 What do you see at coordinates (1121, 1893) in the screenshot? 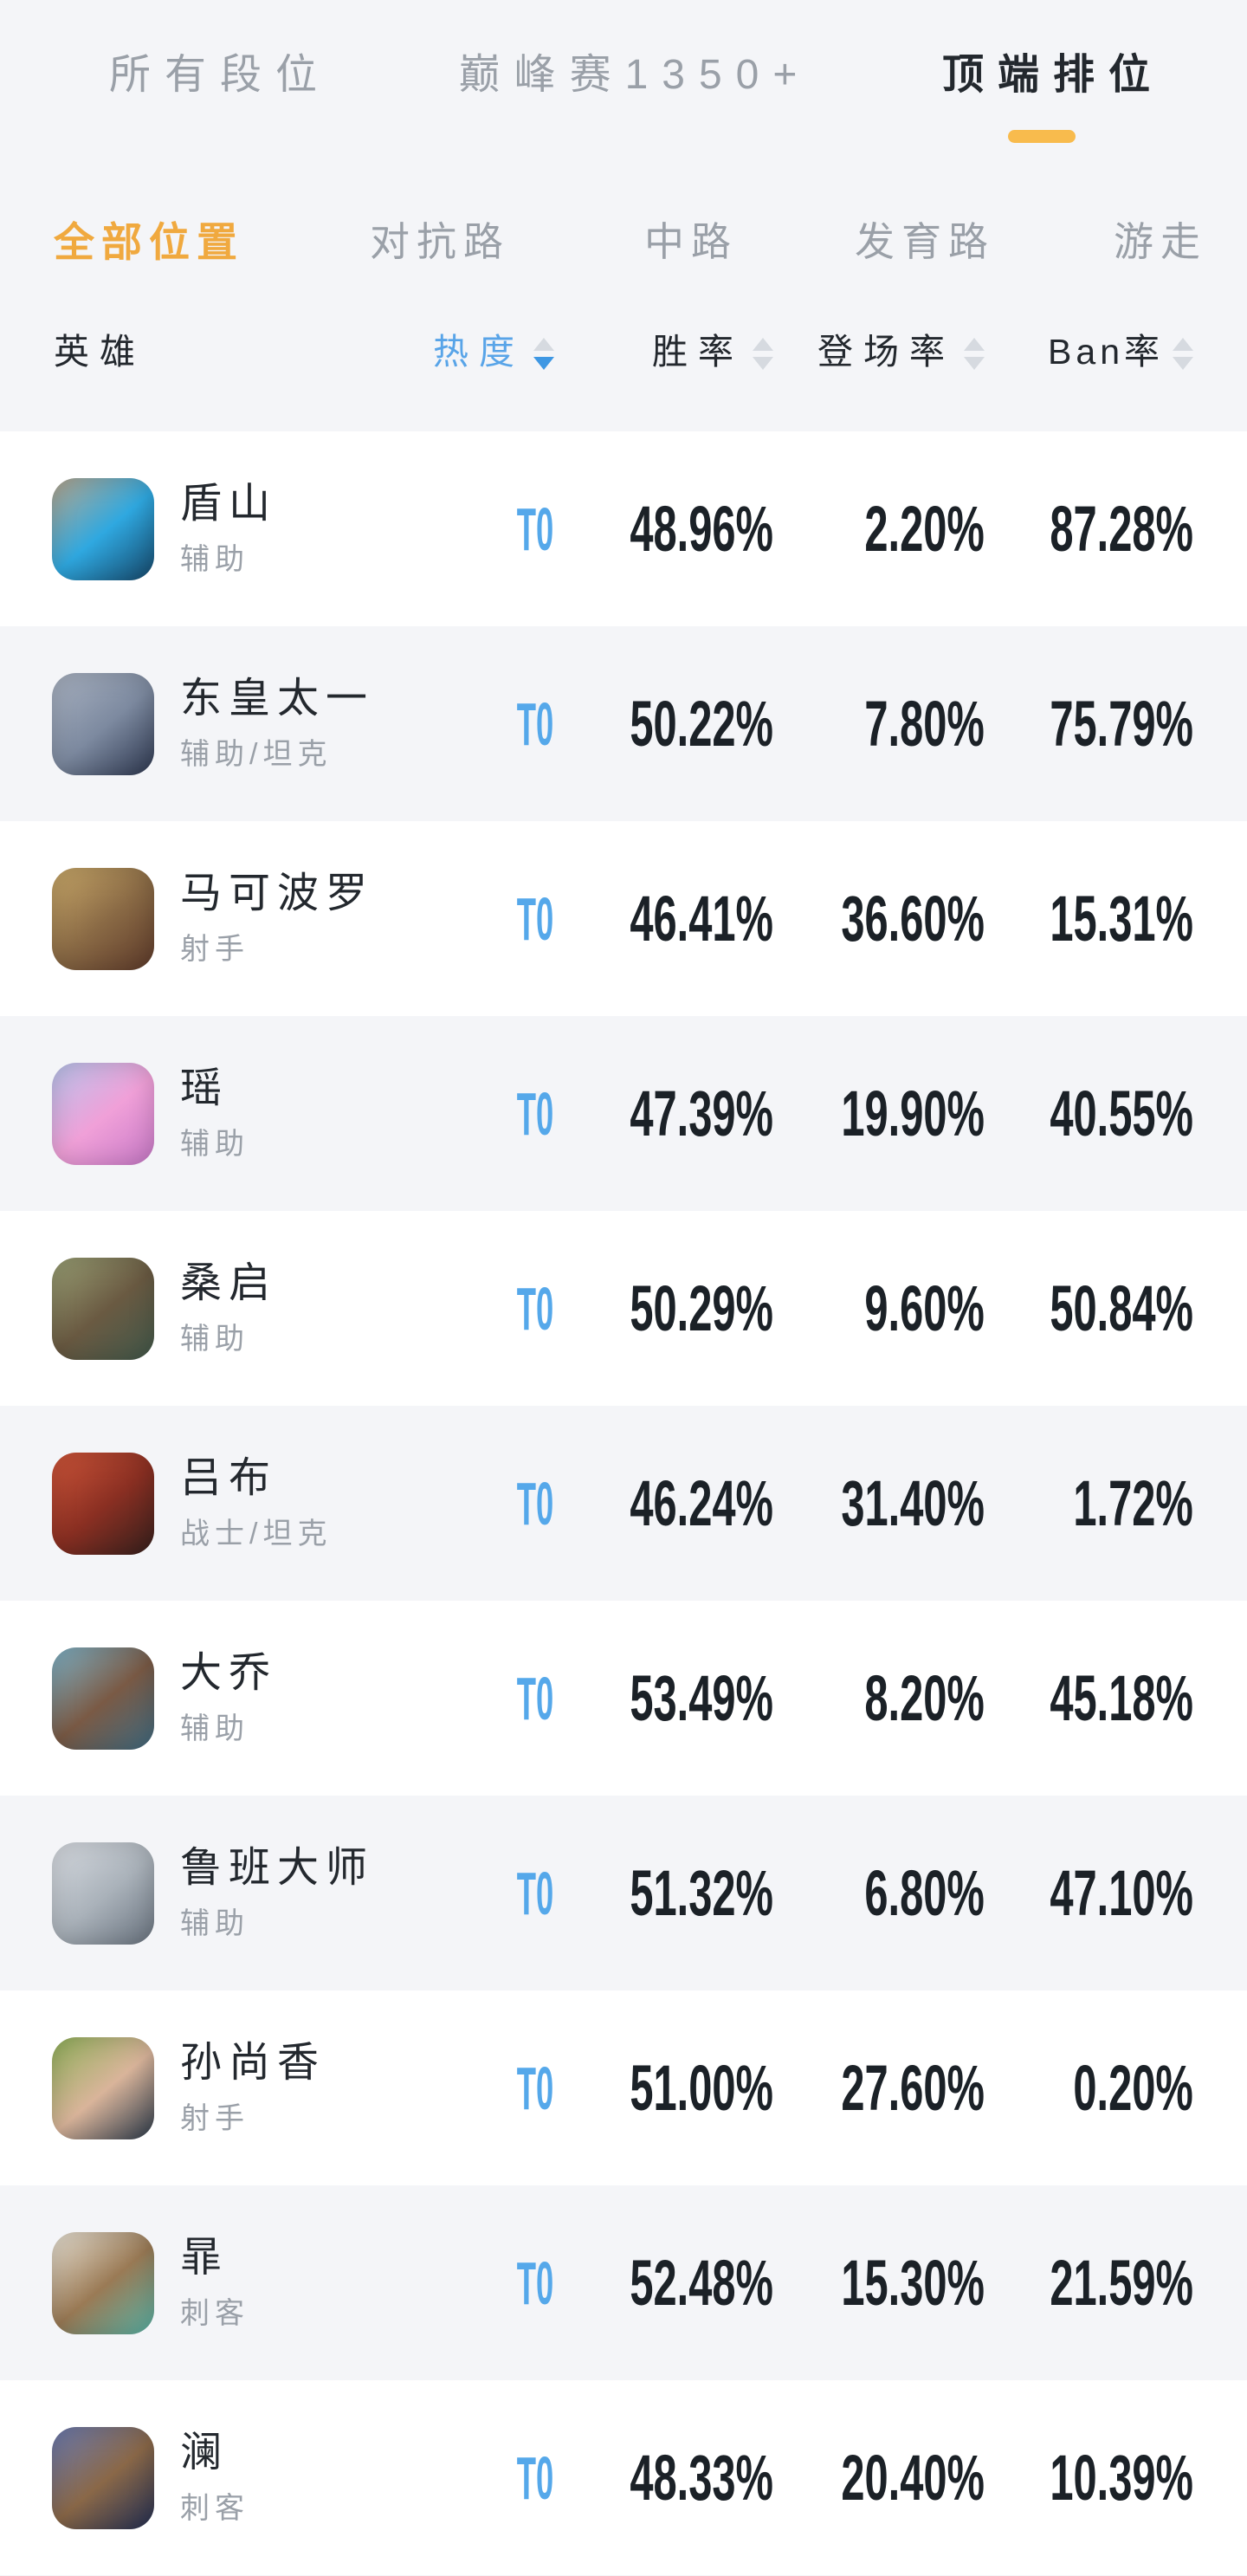
I see `ban-rate-value: 47.10%` at bounding box center [1121, 1893].